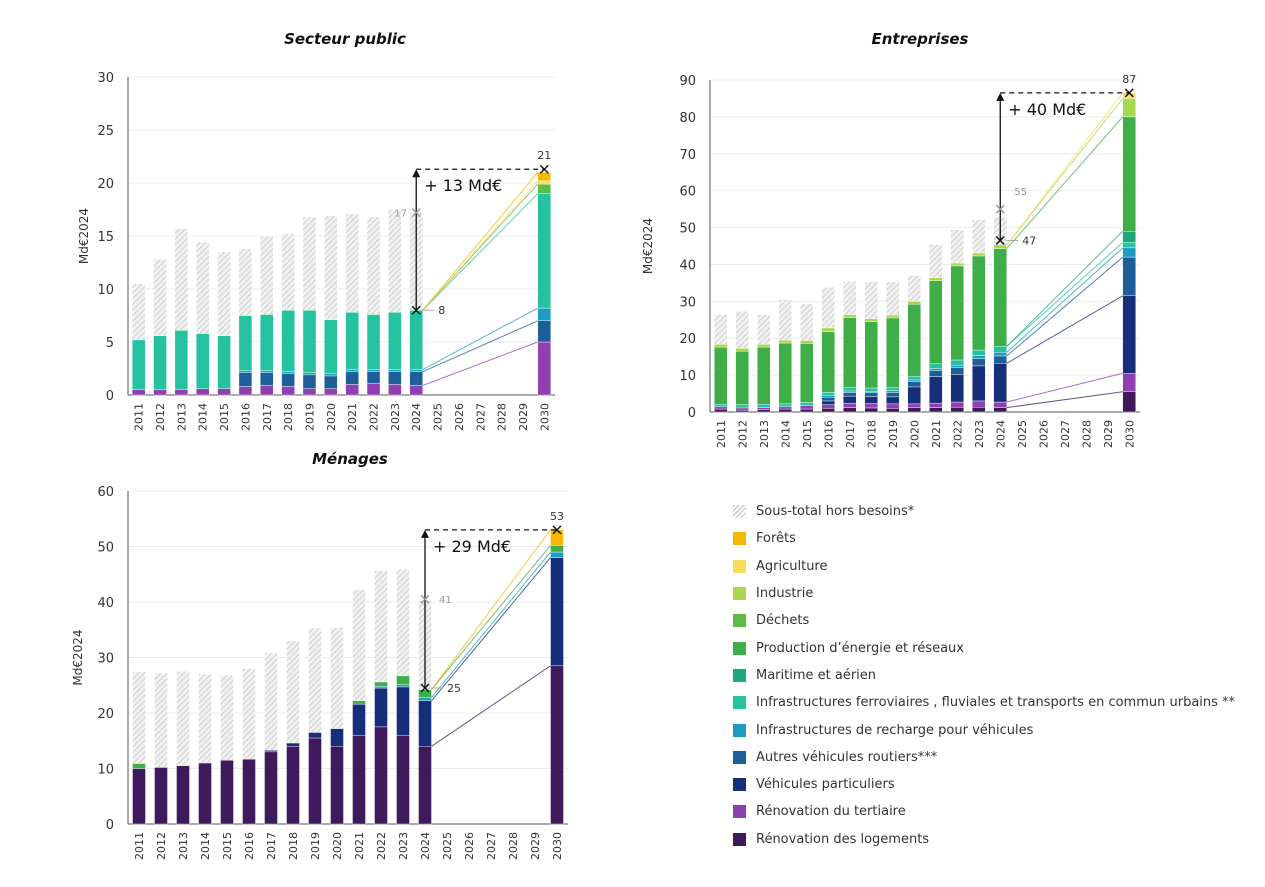  What do you see at coordinates (472, 546) in the screenshot?
I see `delta-label: + 29 Md€` at bounding box center [472, 546].